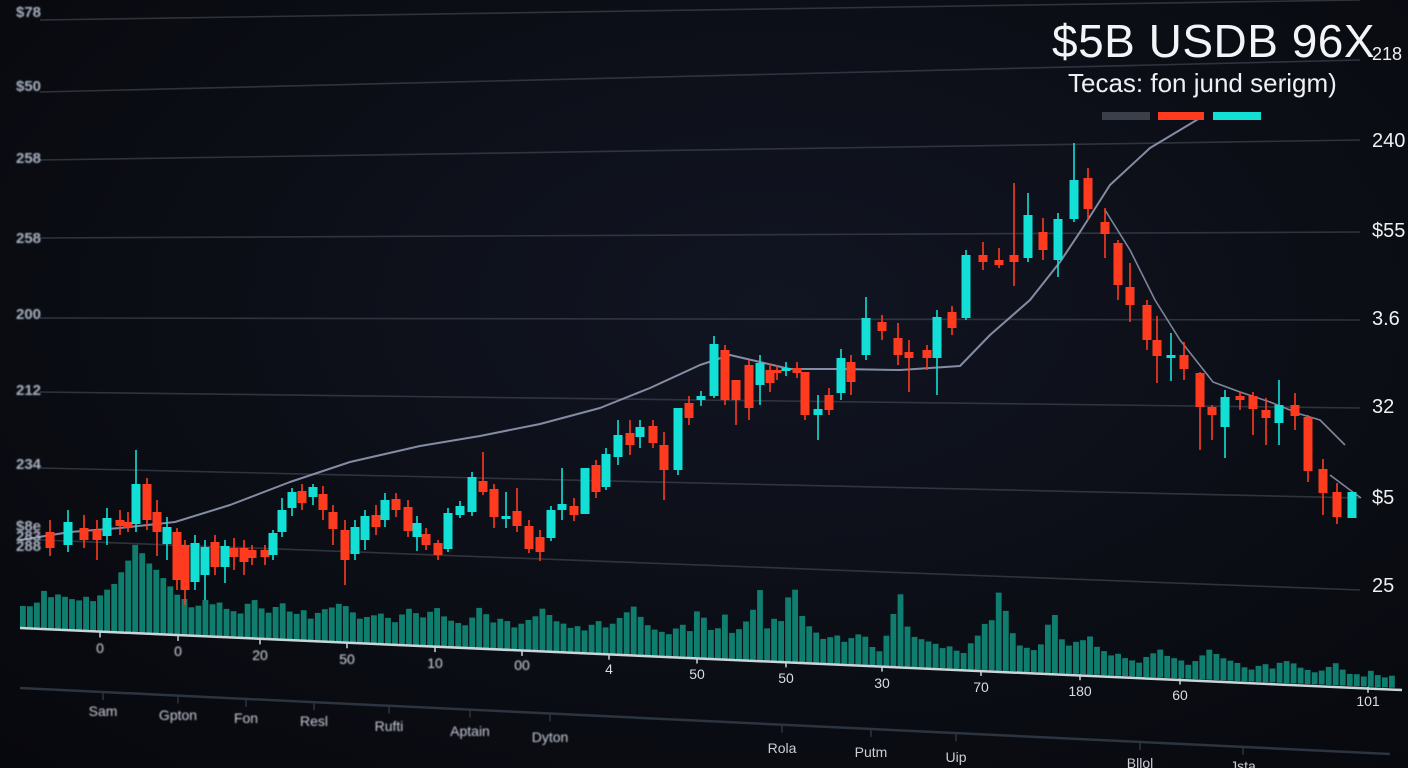 The width and height of the screenshot is (1408, 768). What do you see at coordinates (550, 737) in the screenshot?
I see `category-label: Dyton` at bounding box center [550, 737].